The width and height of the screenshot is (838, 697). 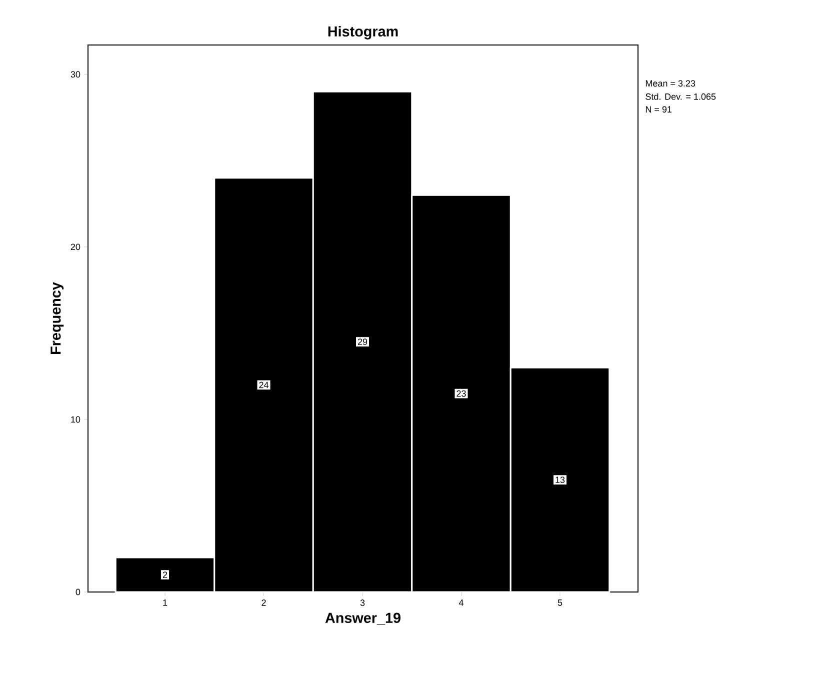 What do you see at coordinates (57, 318) in the screenshot?
I see `y-axis-title: Frequency` at bounding box center [57, 318].